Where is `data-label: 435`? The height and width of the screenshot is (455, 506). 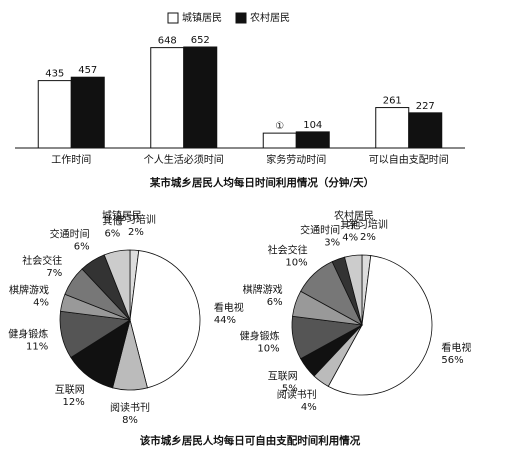
data-label: 435 is located at coordinates (54, 74).